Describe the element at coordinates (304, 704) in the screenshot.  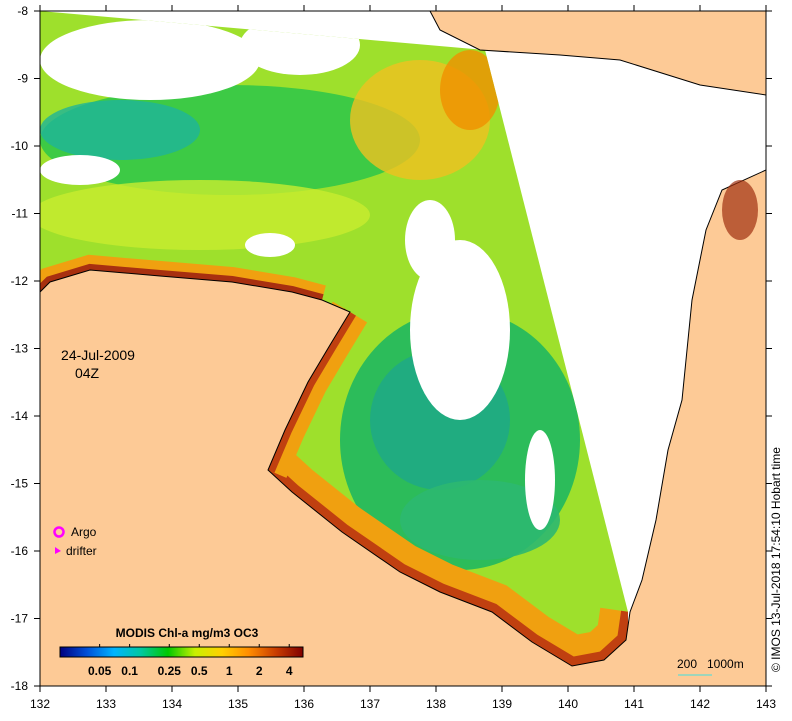
I see `lon-tick-label: 136` at that location.